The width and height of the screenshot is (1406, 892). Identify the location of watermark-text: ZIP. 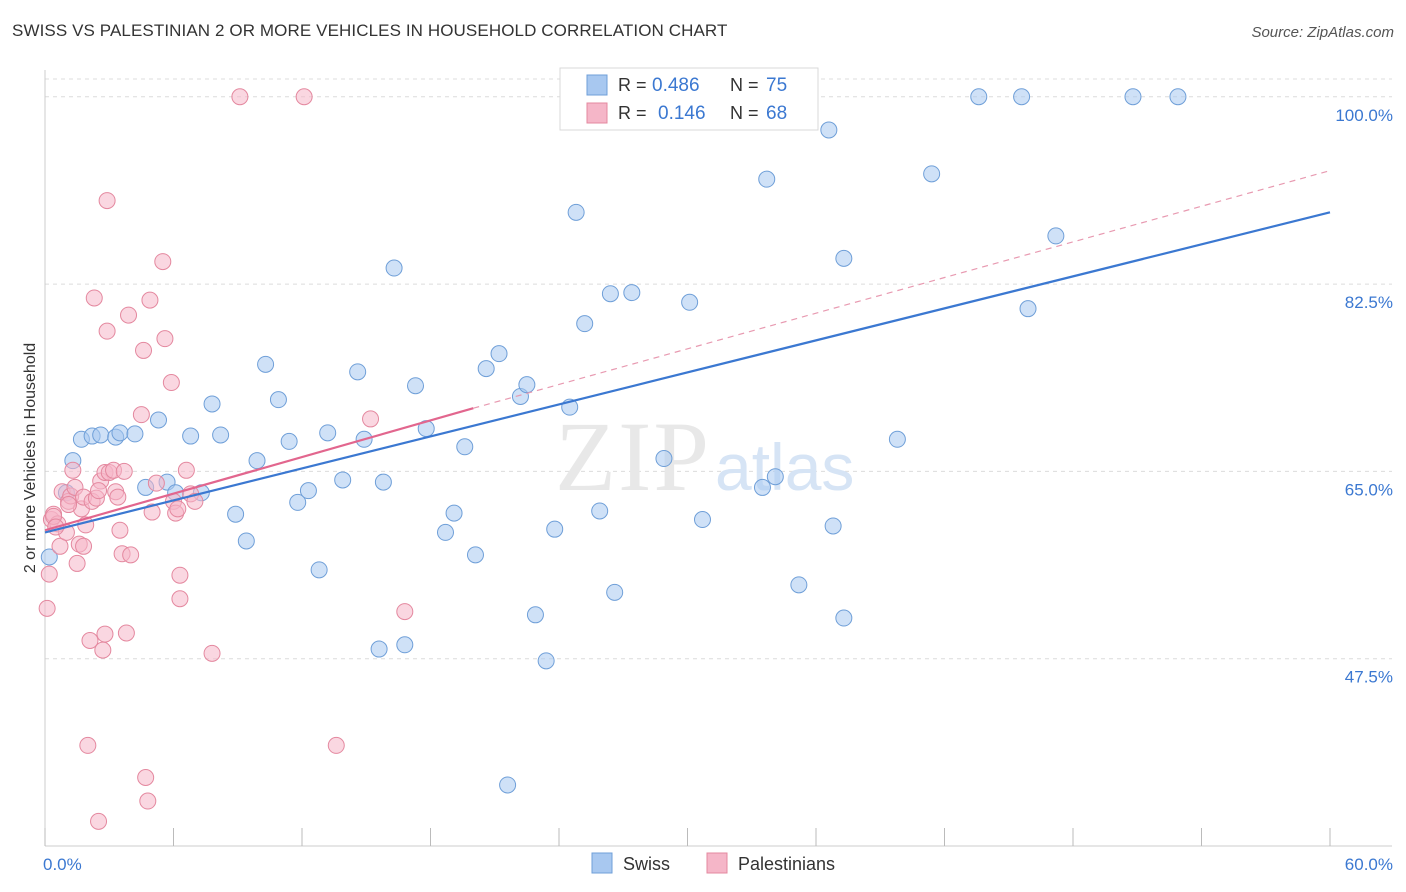
(633, 456).